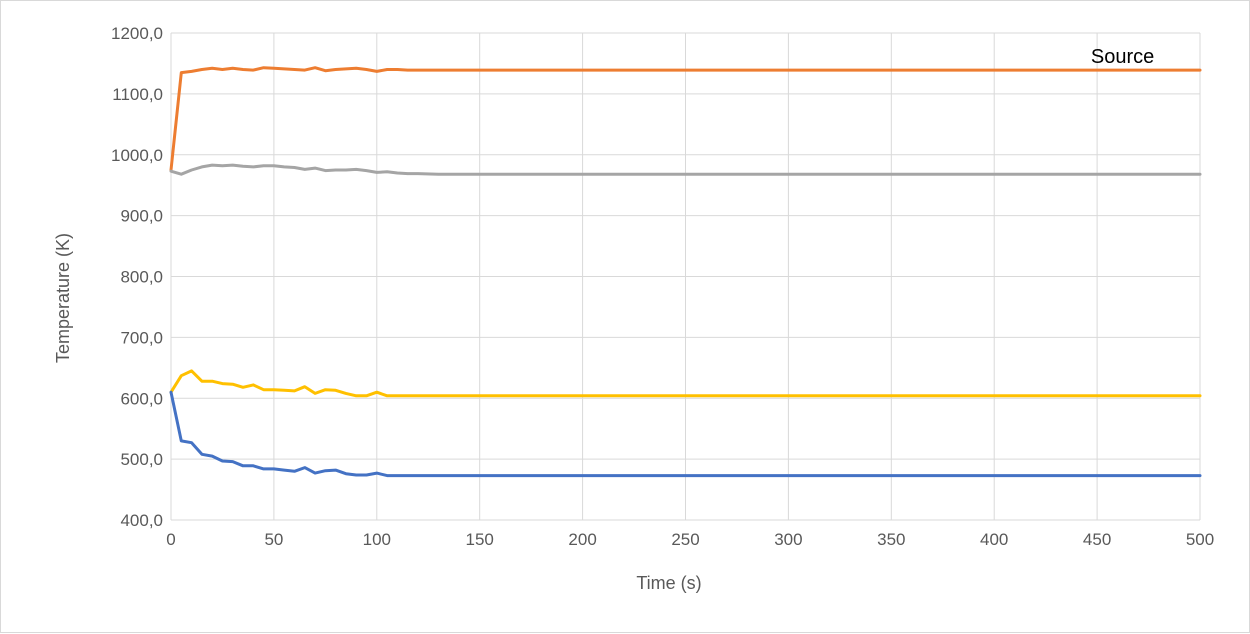 The width and height of the screenshot is (1250, 634). I want to click on x-axis-ticks: 0 50 100 150 200 250 300 350 400 450 500, so click(690, 539).